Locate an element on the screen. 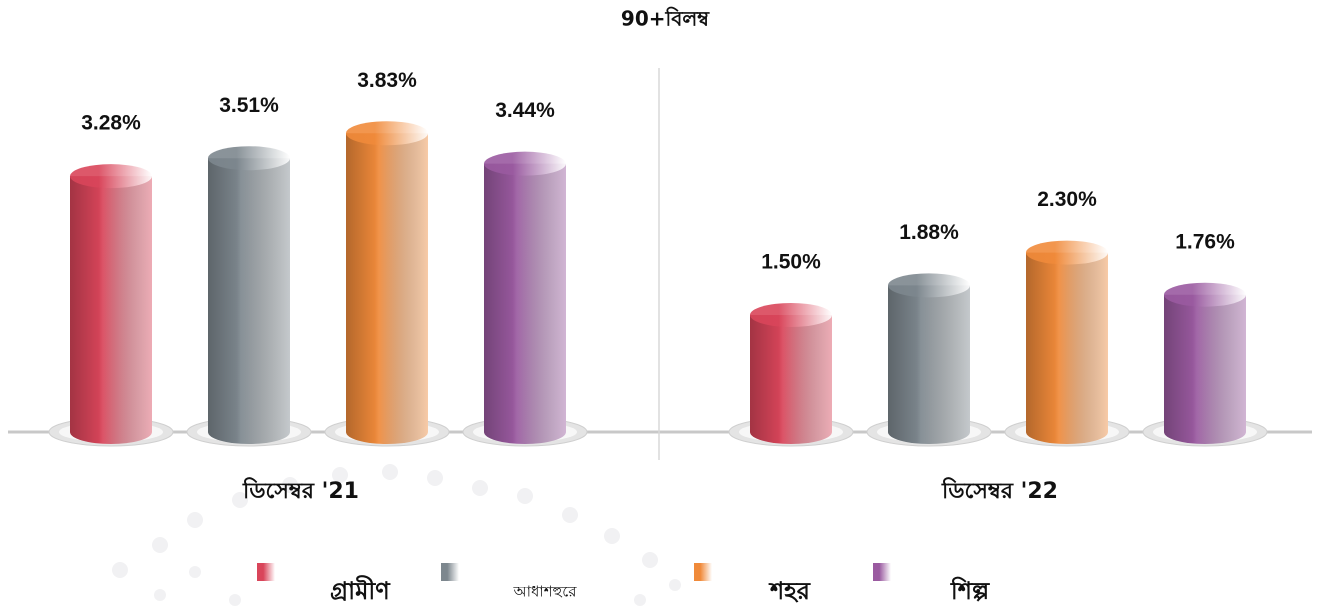 The height and width of the screenshot is (611, 1330). legend-label: শহর is located at coordinates (789, 591).